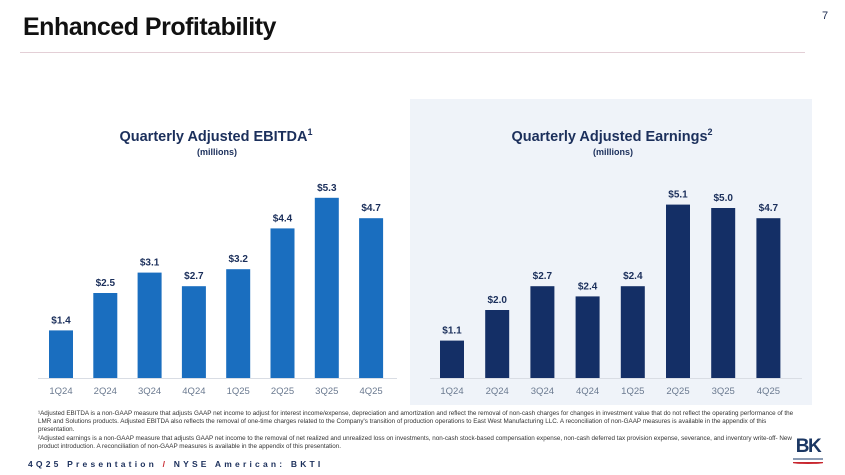 This screenshot has width=845, height=475. I want to click on ebitda-bar-4Q25, so click(371, 298).